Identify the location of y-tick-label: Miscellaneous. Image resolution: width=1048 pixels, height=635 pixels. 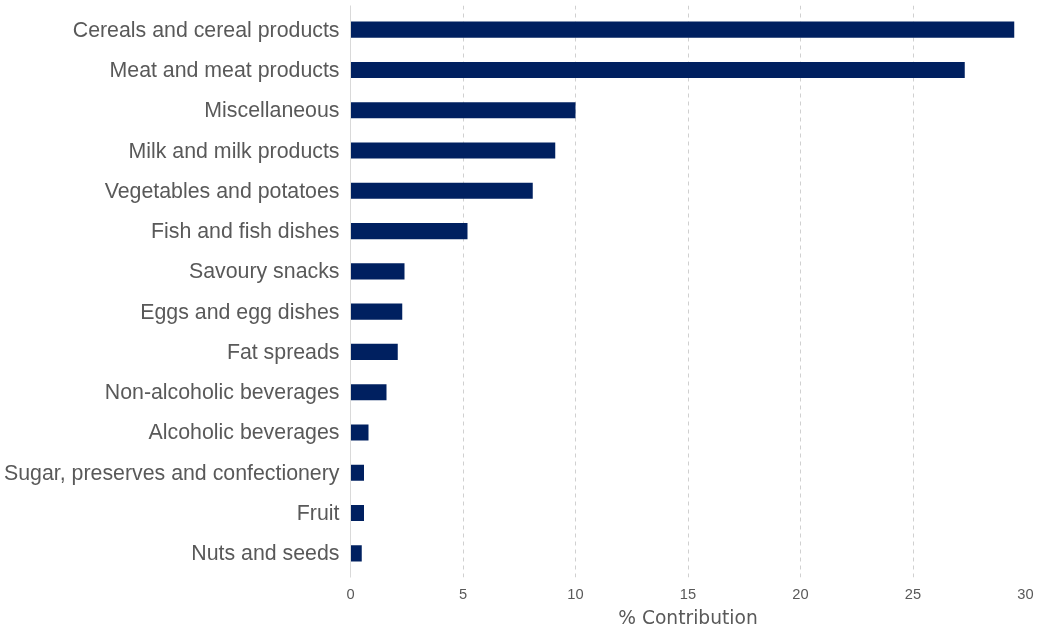
(272, 110).